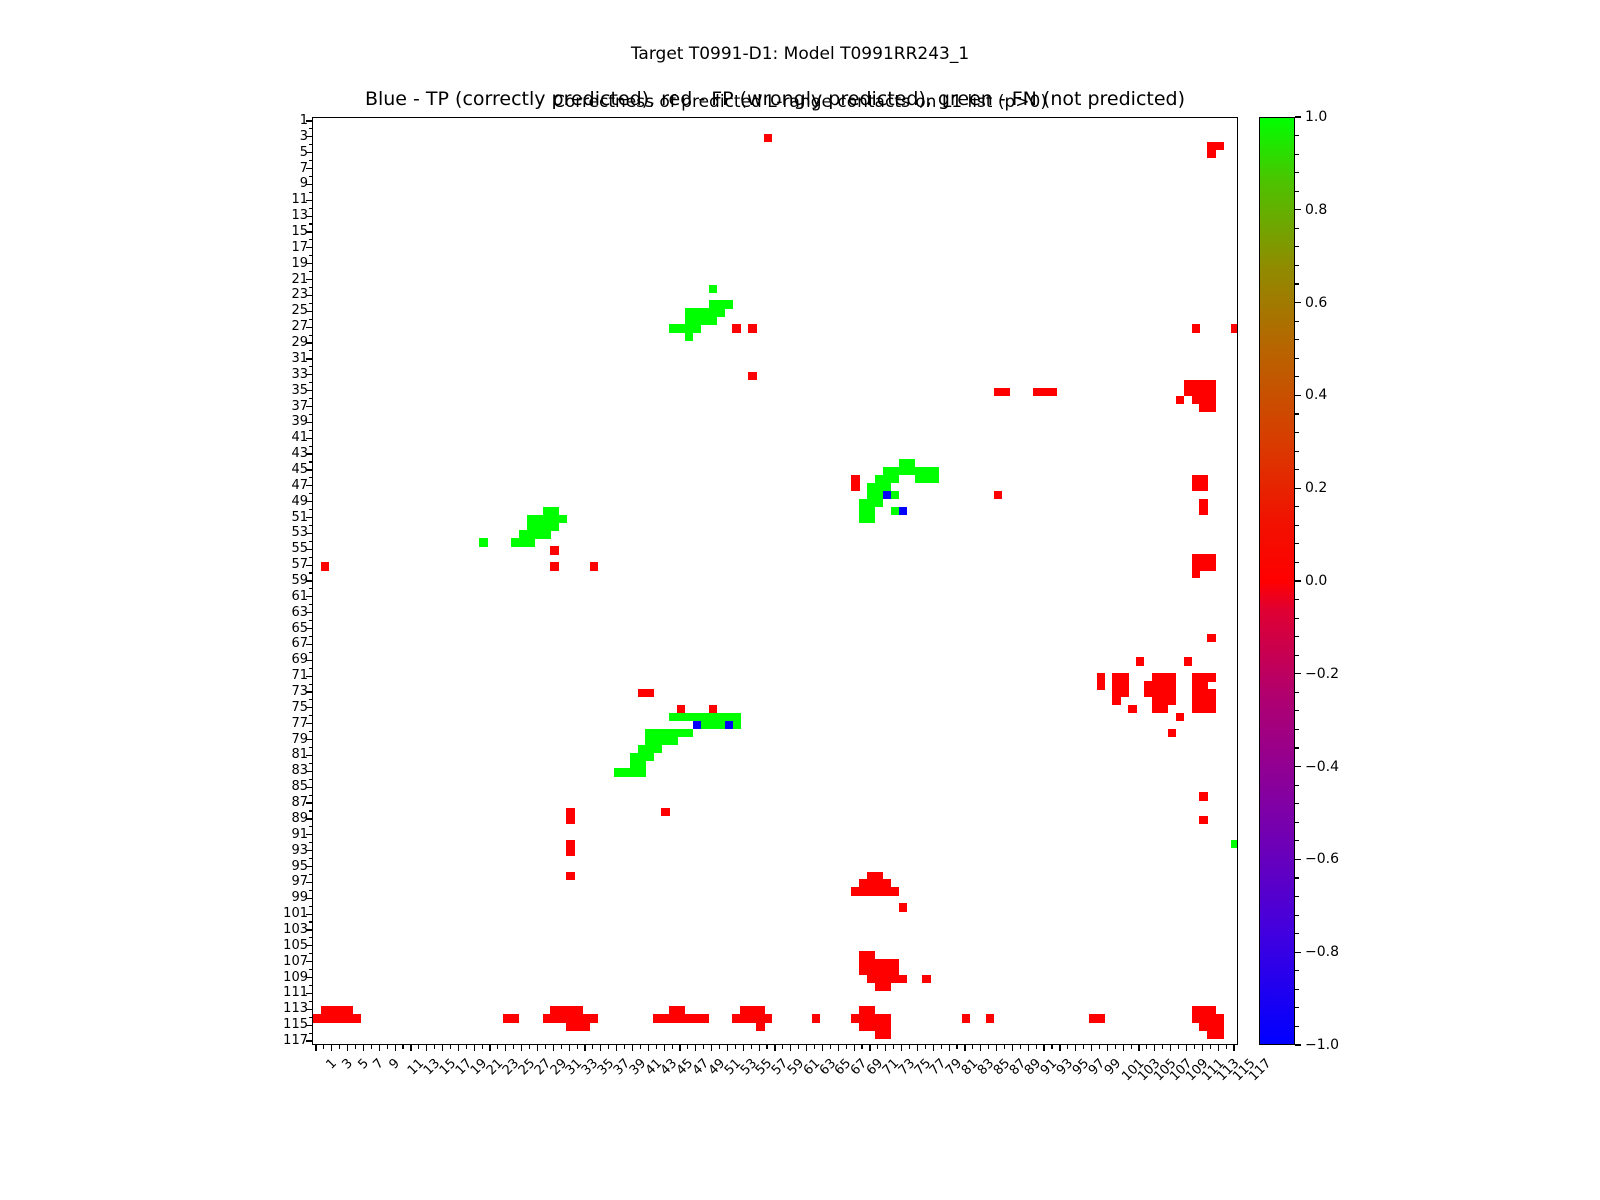 This screenshot has height=1200, width=1600. I want to click on x-tick-label: 5, so click(363, 1064).